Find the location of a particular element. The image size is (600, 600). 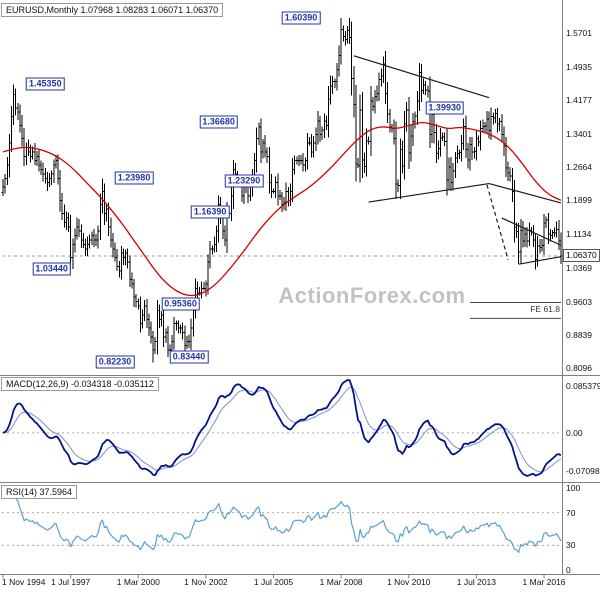

current-price-tag: 1.06370 is located at coordinates (581, 255).